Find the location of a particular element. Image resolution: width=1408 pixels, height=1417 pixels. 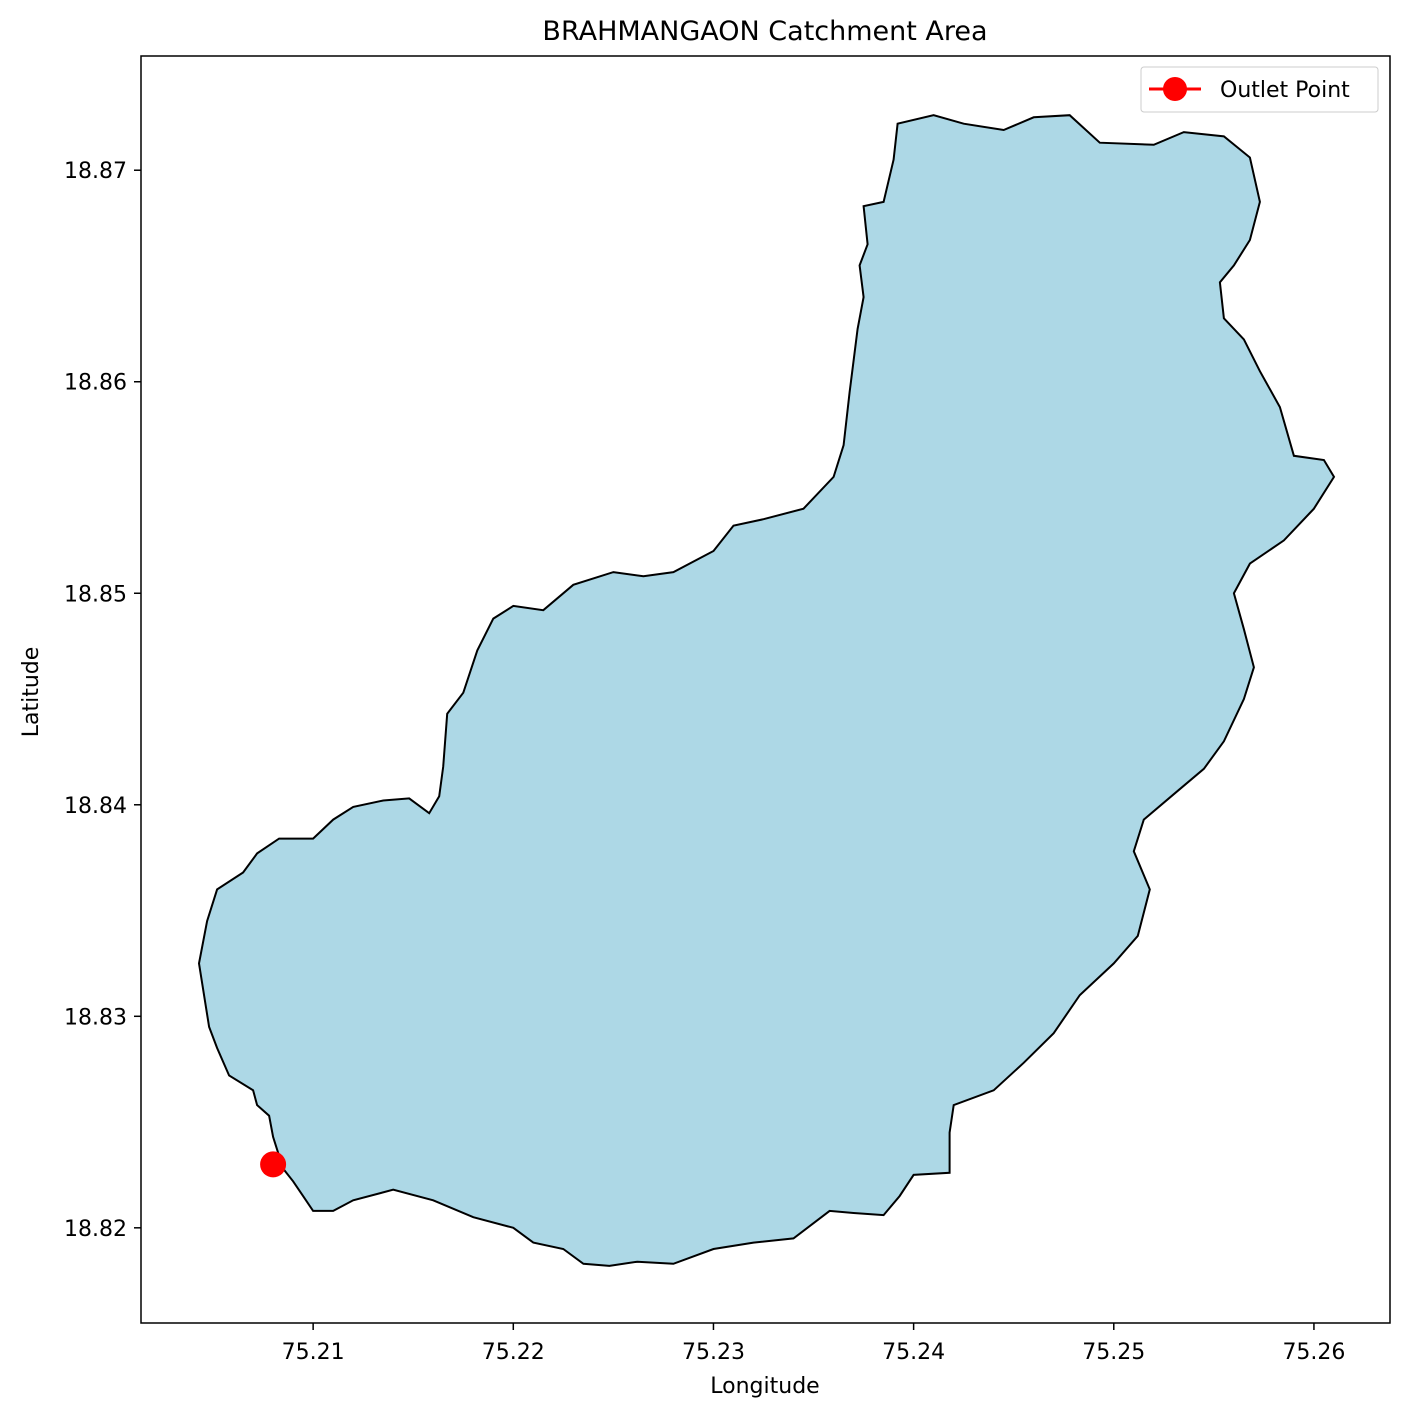

outlet-point-marker is located at coordinates (273, 1164).